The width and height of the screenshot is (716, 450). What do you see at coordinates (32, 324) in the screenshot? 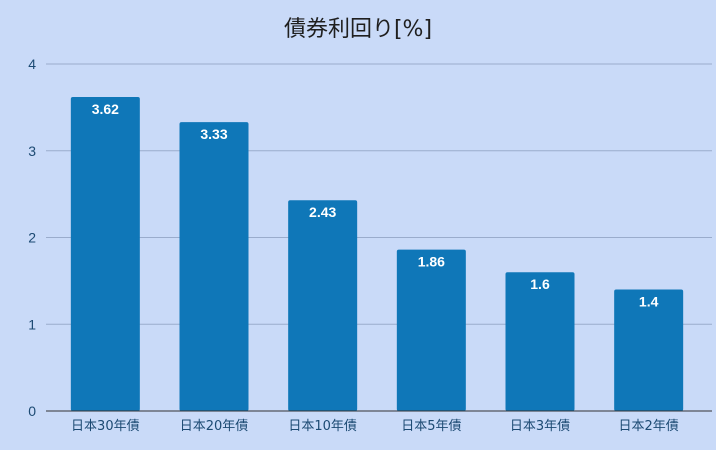
I see `y-tick-label: 1` at bounding box center [32, 324].